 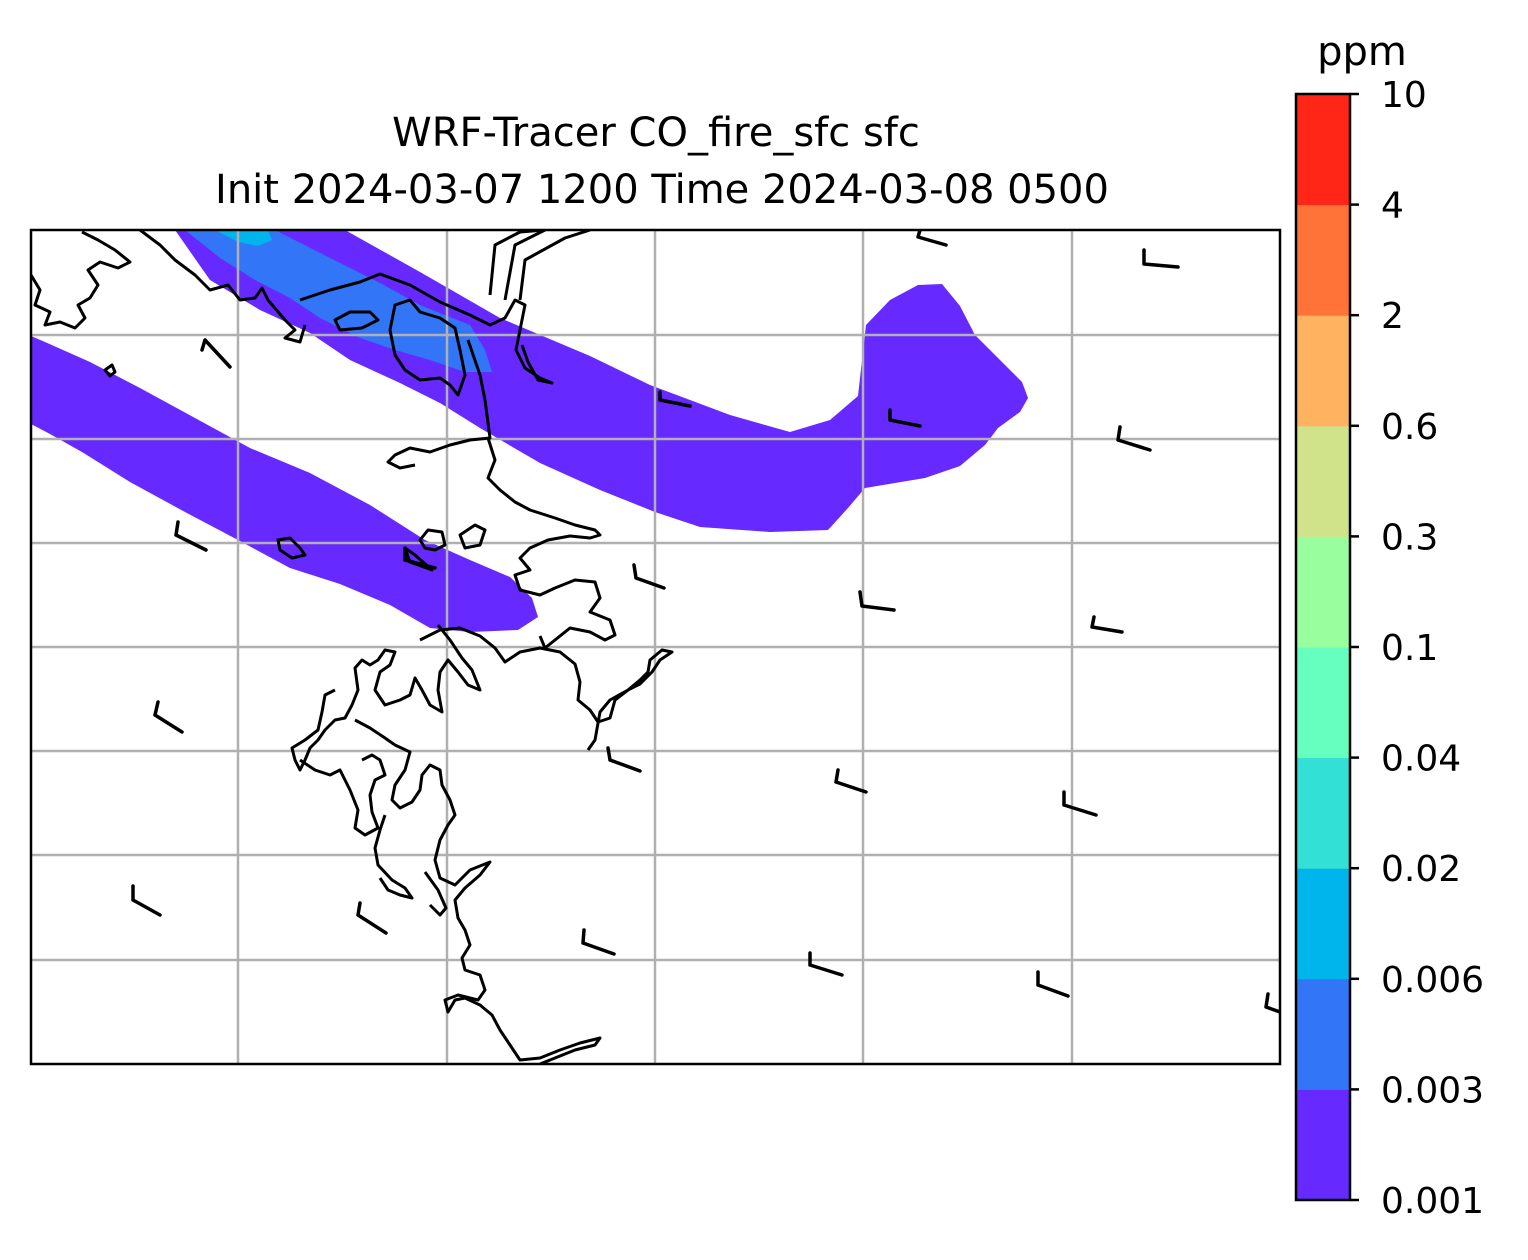 I want to click on colorbar: 0.001 0.003 0.006 0.02 0.04 0.1 0.3 0.6 2 4 10, so click(x=1389, y=648).